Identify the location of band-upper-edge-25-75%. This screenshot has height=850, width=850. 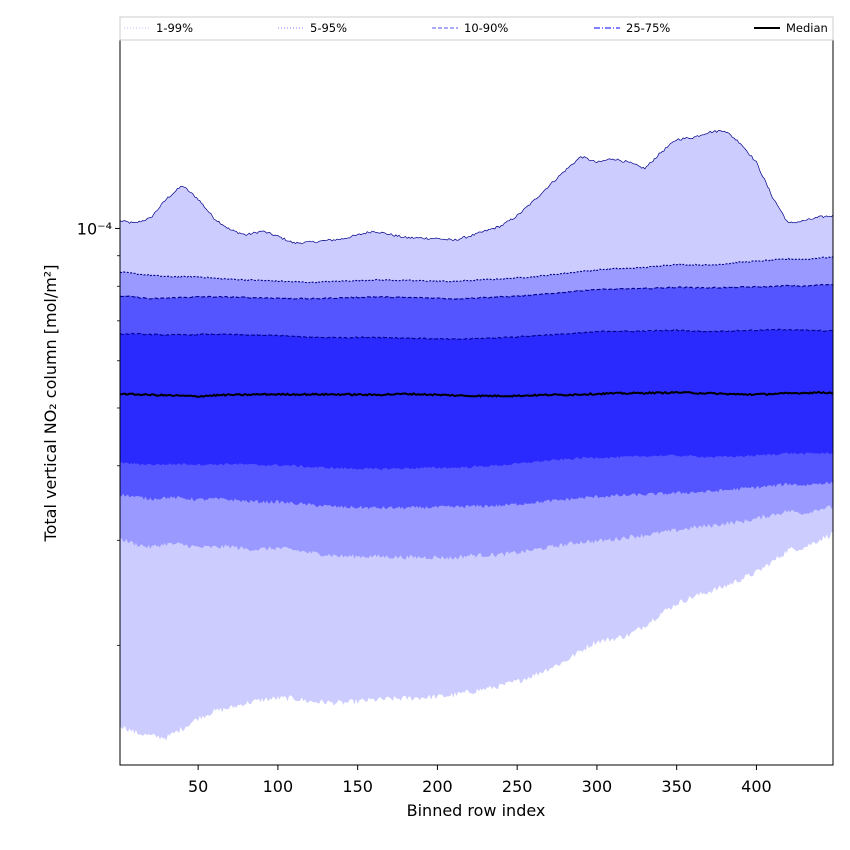
(476, 334).